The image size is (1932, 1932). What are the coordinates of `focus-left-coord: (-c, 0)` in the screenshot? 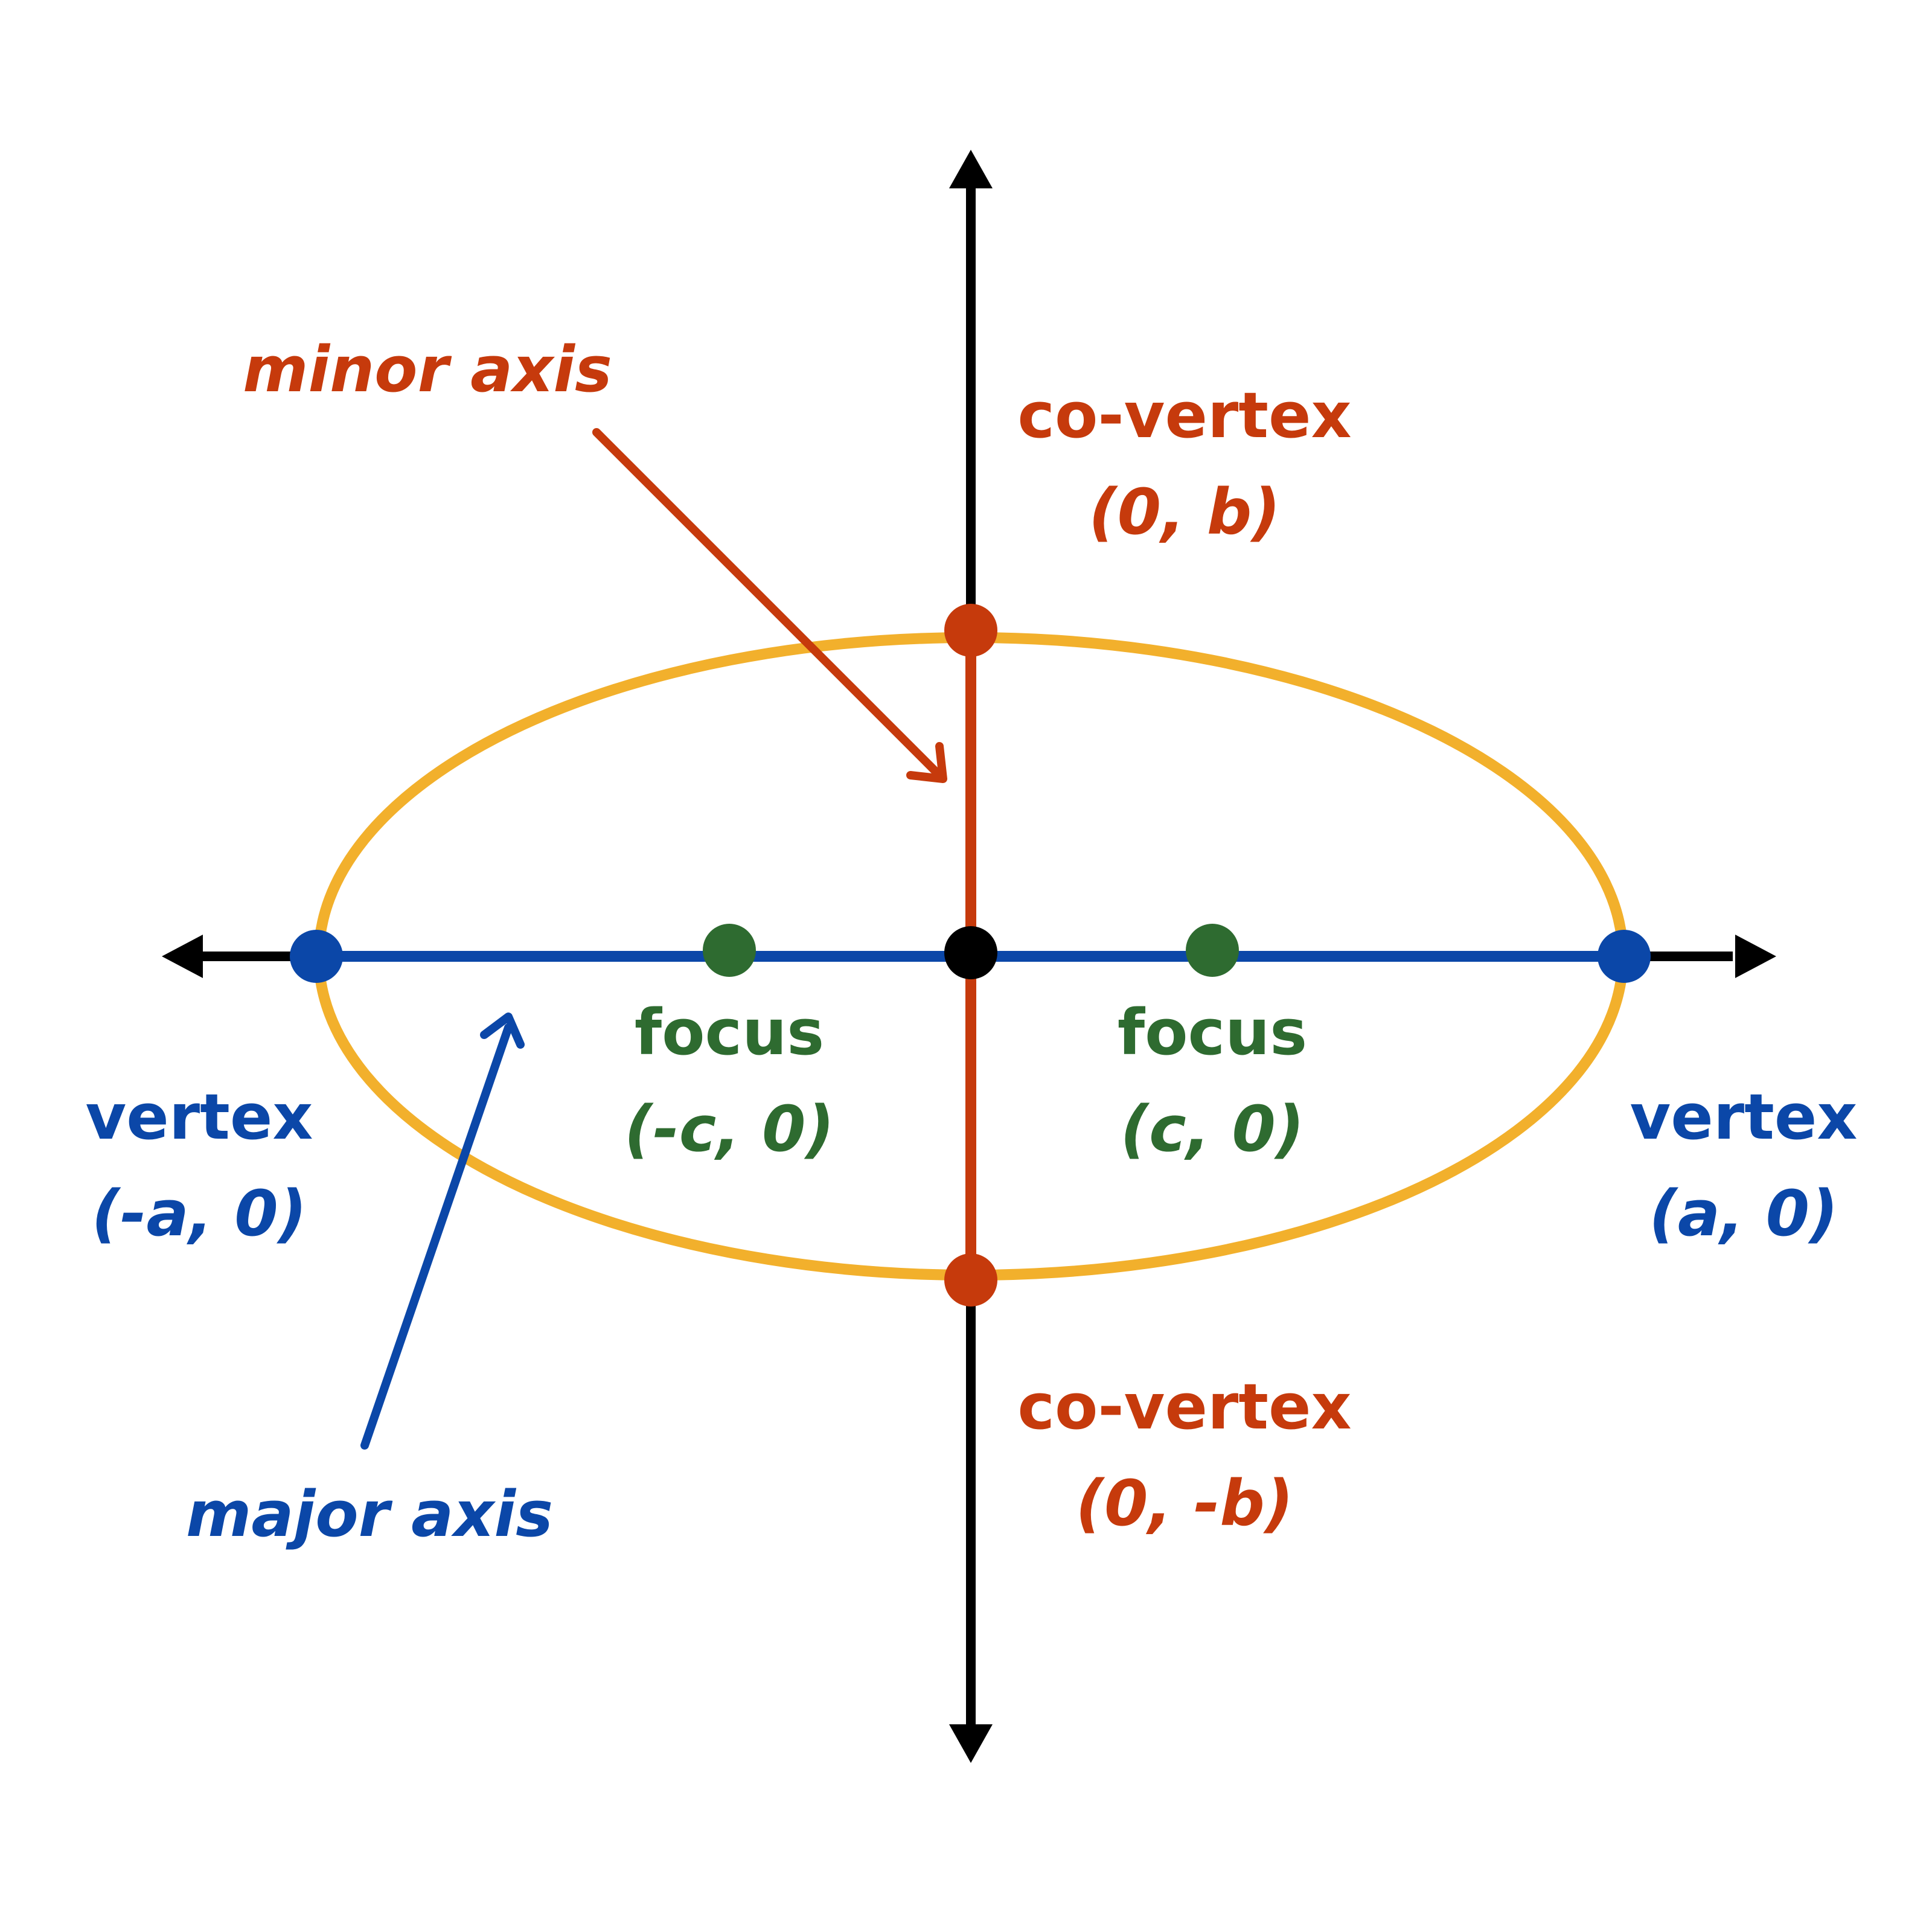 It's located at (729, 1129).